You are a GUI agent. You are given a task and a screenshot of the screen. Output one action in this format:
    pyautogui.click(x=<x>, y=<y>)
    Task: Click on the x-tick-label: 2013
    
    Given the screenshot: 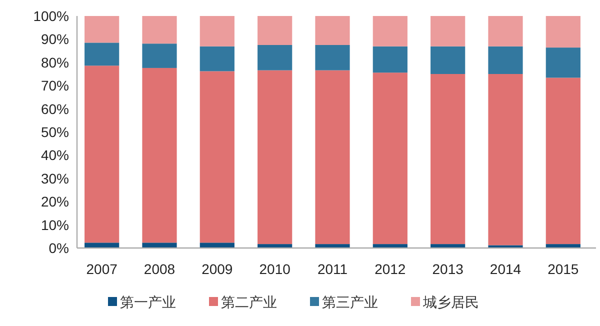 What is the action you would take?
    pyautogui.click(x=448, y=269)
    